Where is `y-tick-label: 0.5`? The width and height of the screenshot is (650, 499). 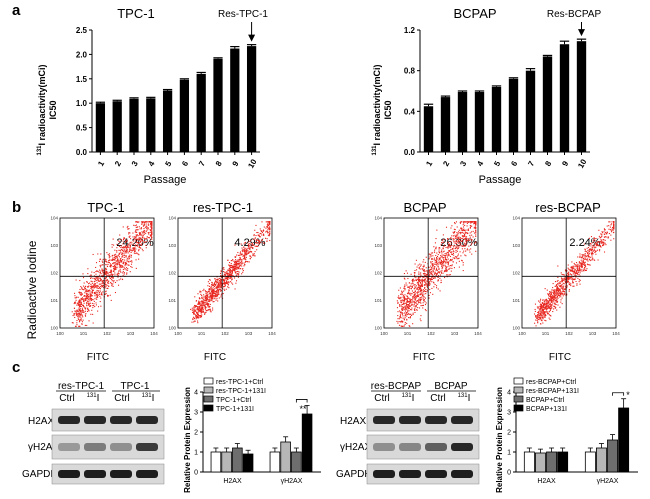 y-tick-label: 0.5 is located at coordinates (82, 128).